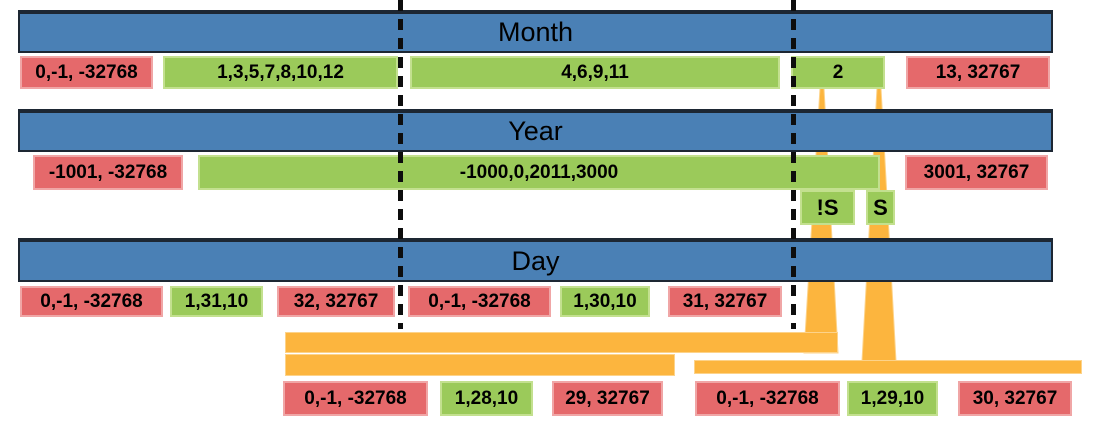  Describe the element at coordinates (216, 301) in the screenshot. I see `day31-valid-box: 1,31,10` at that location.